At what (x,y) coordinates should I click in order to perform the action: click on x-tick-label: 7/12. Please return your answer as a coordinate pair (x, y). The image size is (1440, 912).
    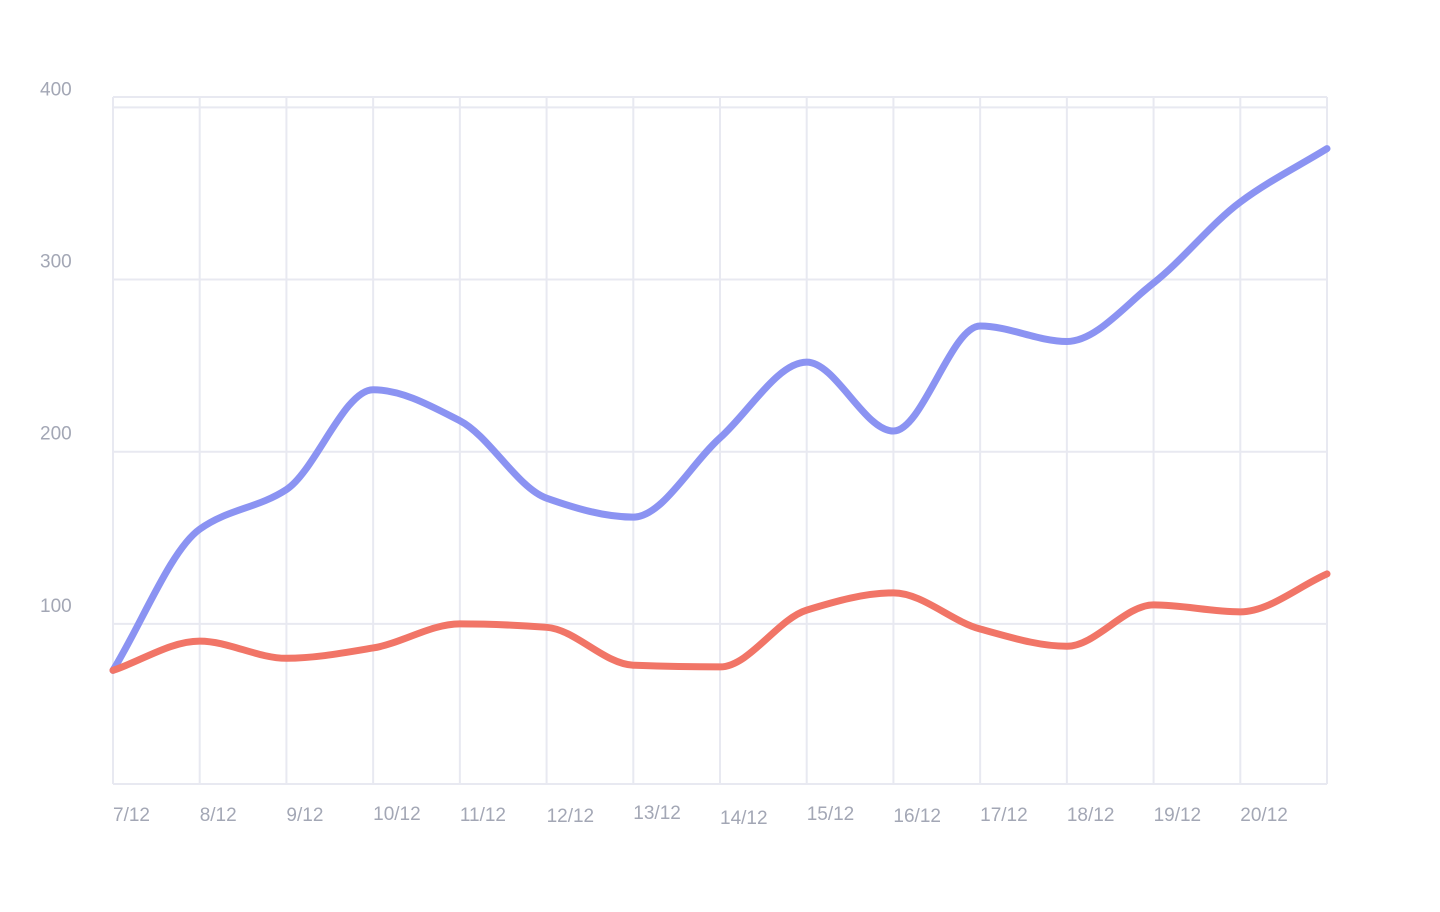
    Looking at the image, I should click on (131, 815).